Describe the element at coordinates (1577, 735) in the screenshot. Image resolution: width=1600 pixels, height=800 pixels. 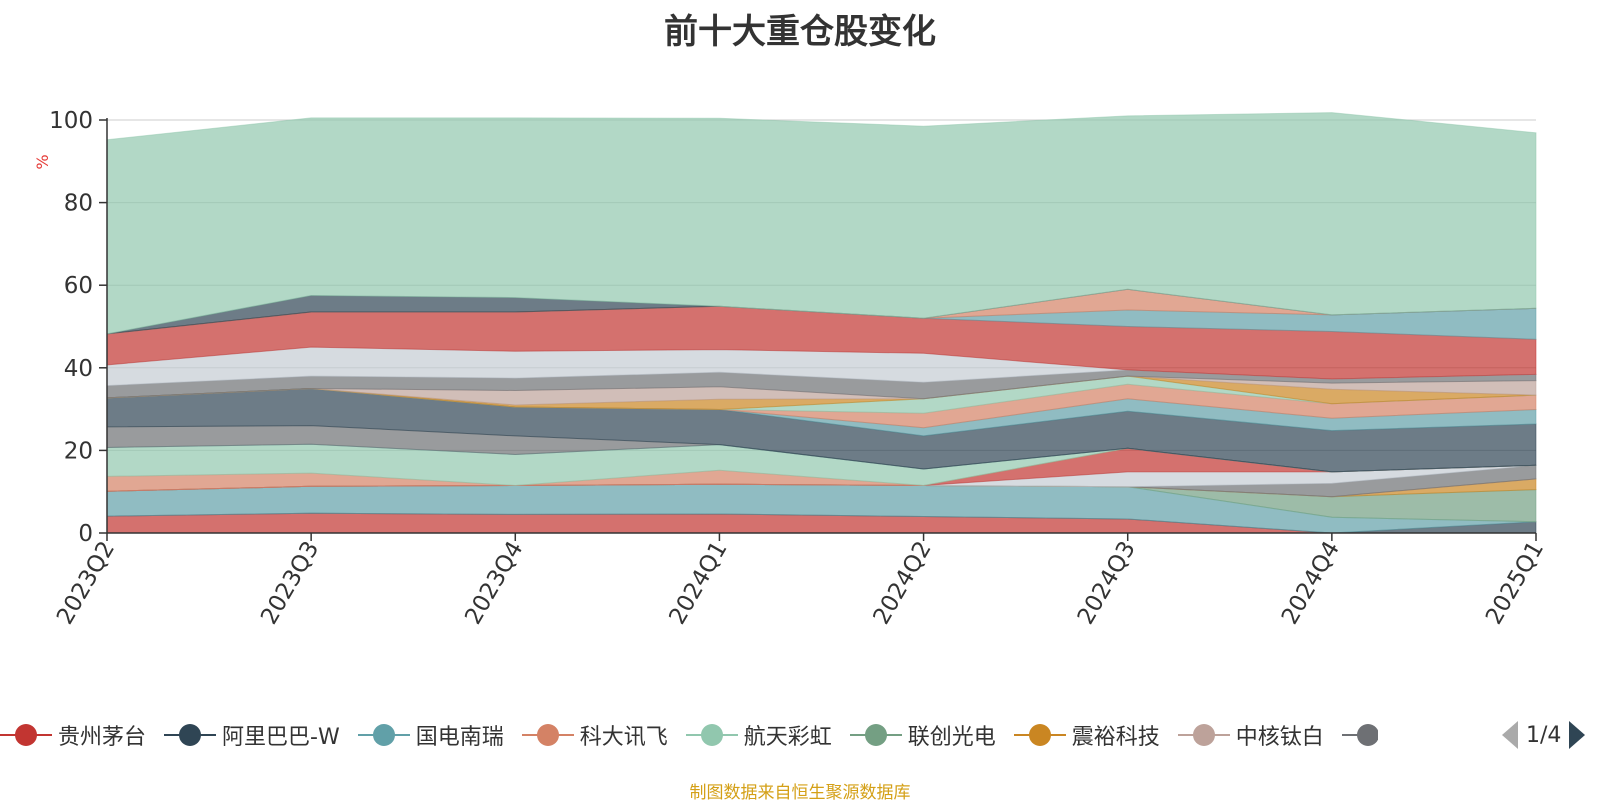
I see `legend-next-arrow-icon` at that location.